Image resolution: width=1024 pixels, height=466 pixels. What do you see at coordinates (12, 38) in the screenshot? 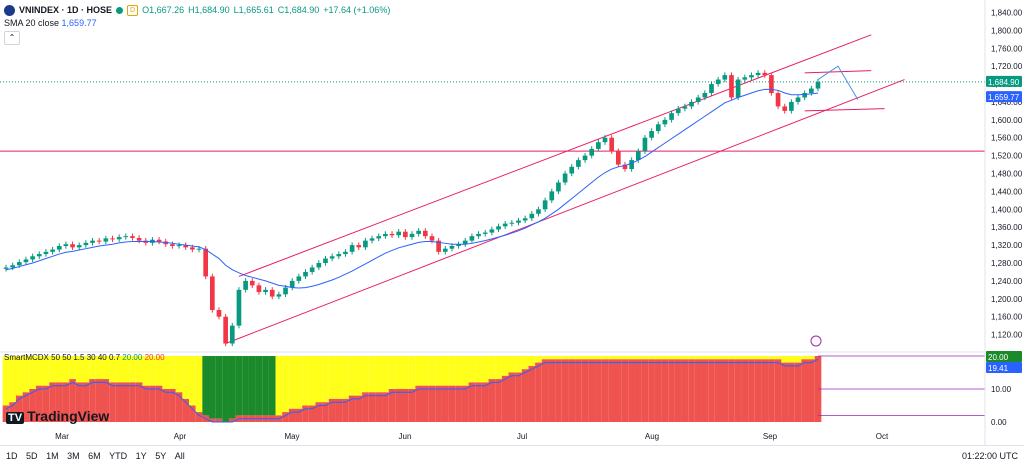
I see `collapse-legend-button: ⌃` at bounding box center [12, 38].